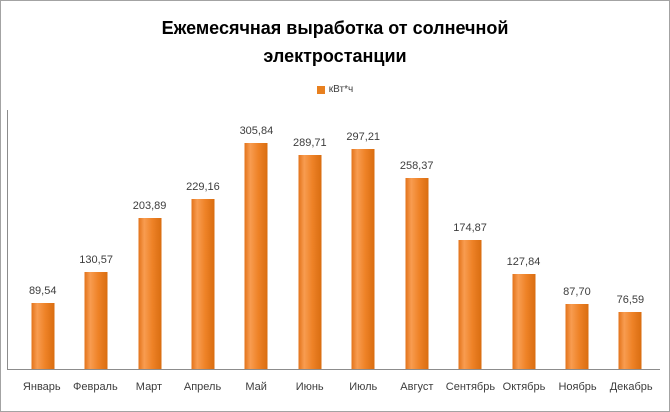  What do you see at coordinates (341, 89) in the screenshot?
I see `legend-label: кВт*ч` at bounding box center [341, 89].